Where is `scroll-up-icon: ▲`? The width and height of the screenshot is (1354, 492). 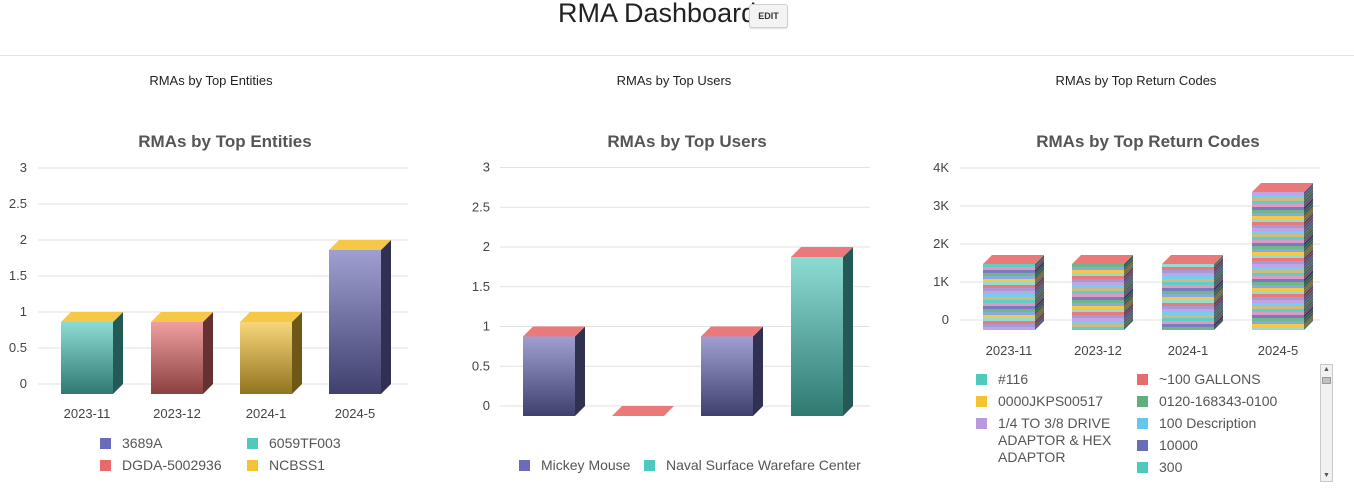 scroll-up-icon: ▲ is located at coordinates (1326, 369).